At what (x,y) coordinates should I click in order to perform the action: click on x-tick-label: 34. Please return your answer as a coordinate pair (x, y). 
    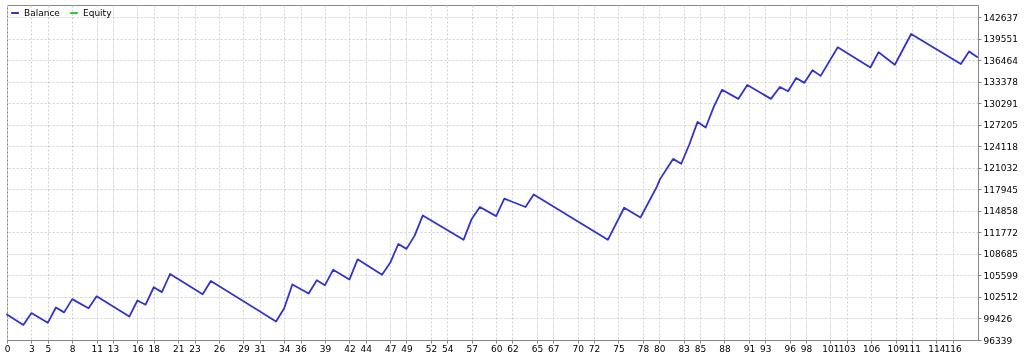
    Looking at the image, I should click on (284, 348).